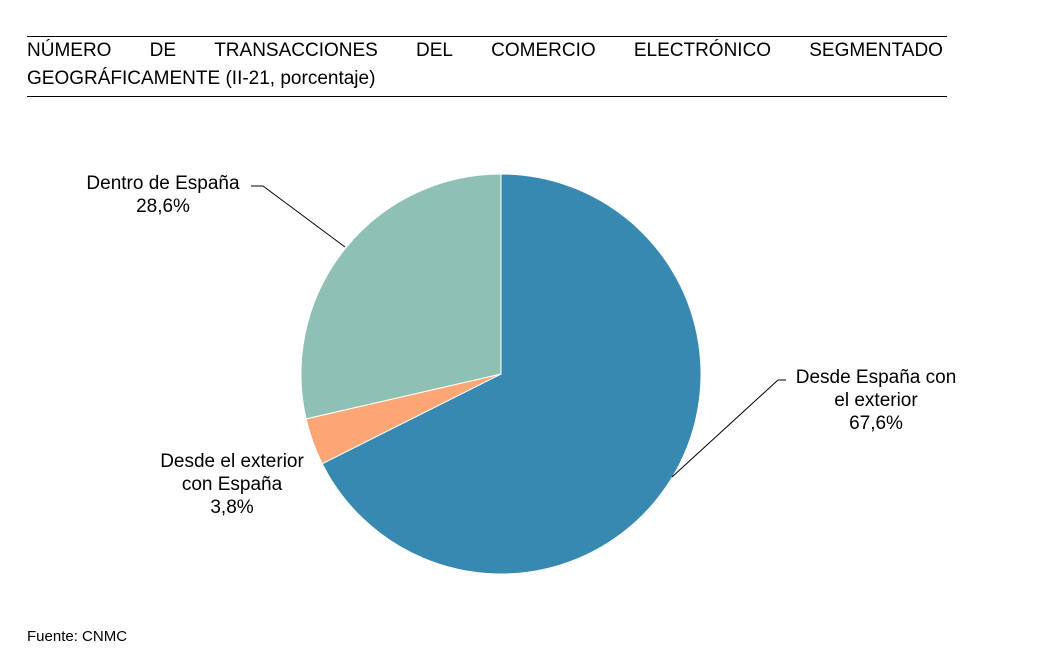 Image resolution: width=1060 pixels, height=655 pixels. I want to click on title-word: DE, so click(163, 50).